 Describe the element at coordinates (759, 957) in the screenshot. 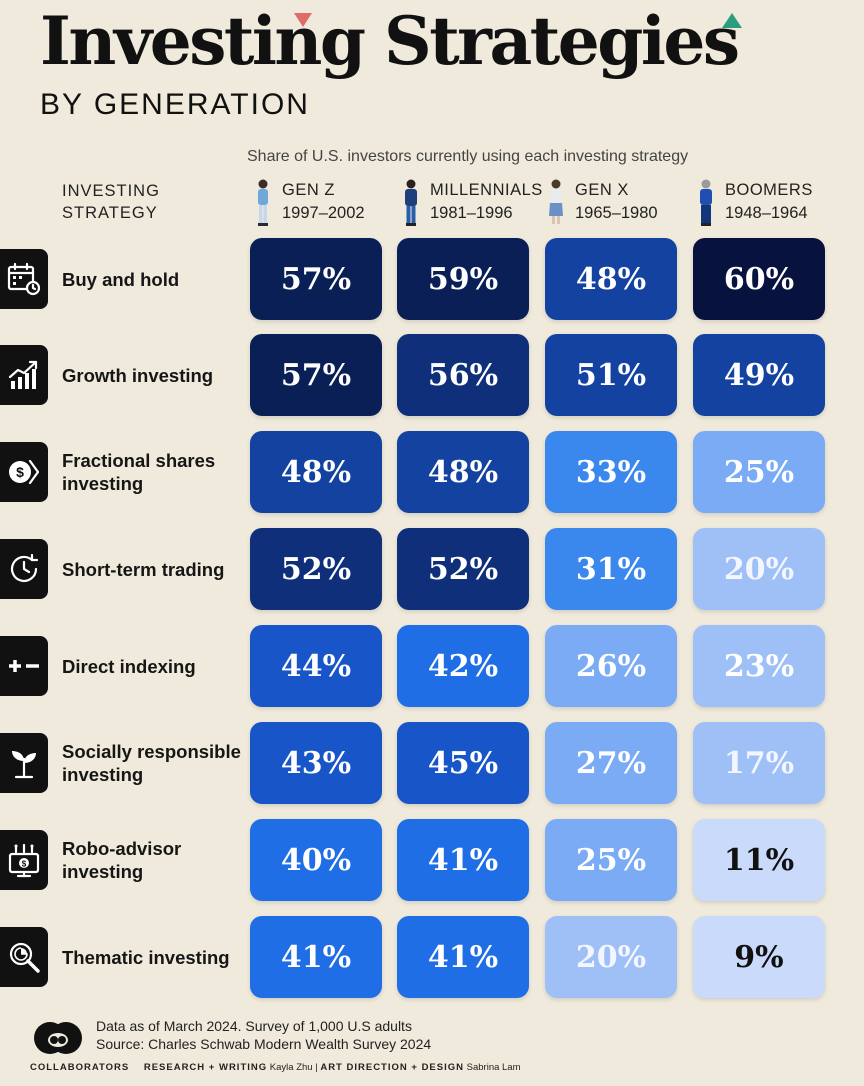

I see `value-cell: 9%` at that location.